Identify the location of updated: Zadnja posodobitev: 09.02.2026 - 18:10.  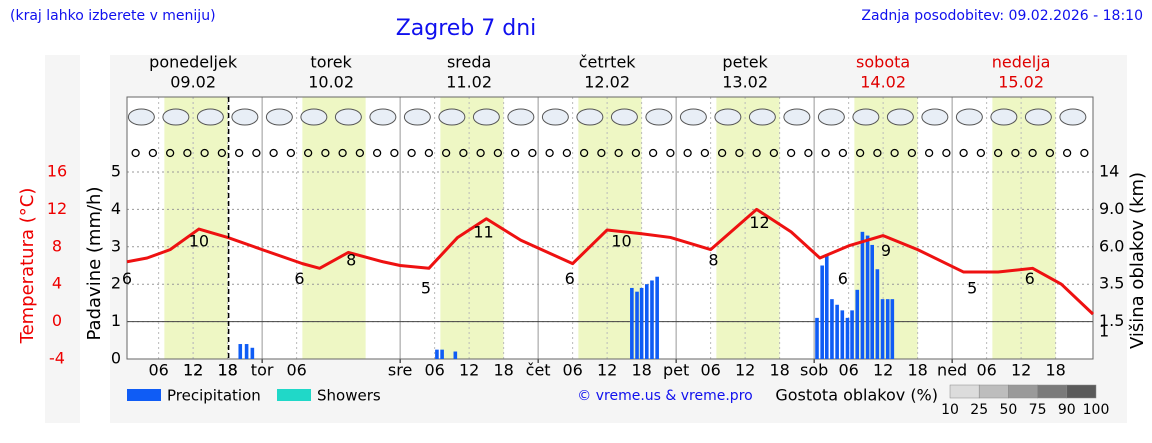
(1002, 16).